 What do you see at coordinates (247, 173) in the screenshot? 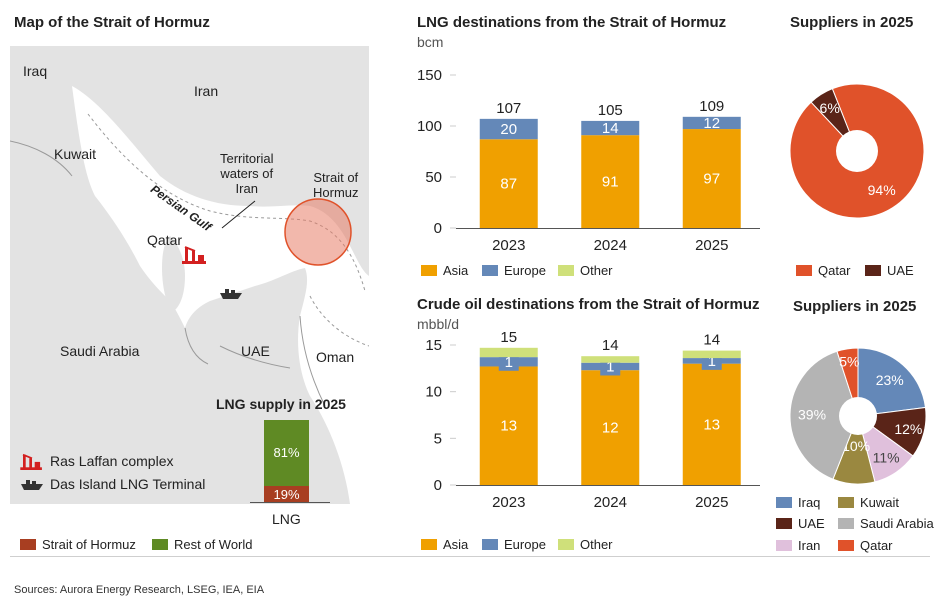
I see `map-label-territorial-waters: Territorial waters of Iran` at bounding box center [247, 173].